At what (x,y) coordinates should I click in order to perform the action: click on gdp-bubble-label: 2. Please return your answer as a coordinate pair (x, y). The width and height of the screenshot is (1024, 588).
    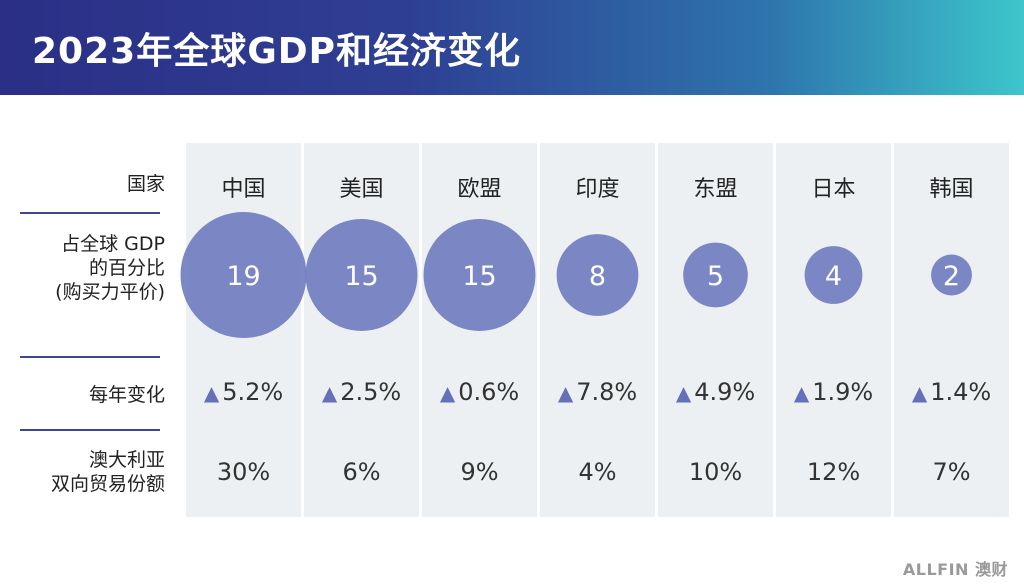
    Looking at the image, I should click on (951, 276).